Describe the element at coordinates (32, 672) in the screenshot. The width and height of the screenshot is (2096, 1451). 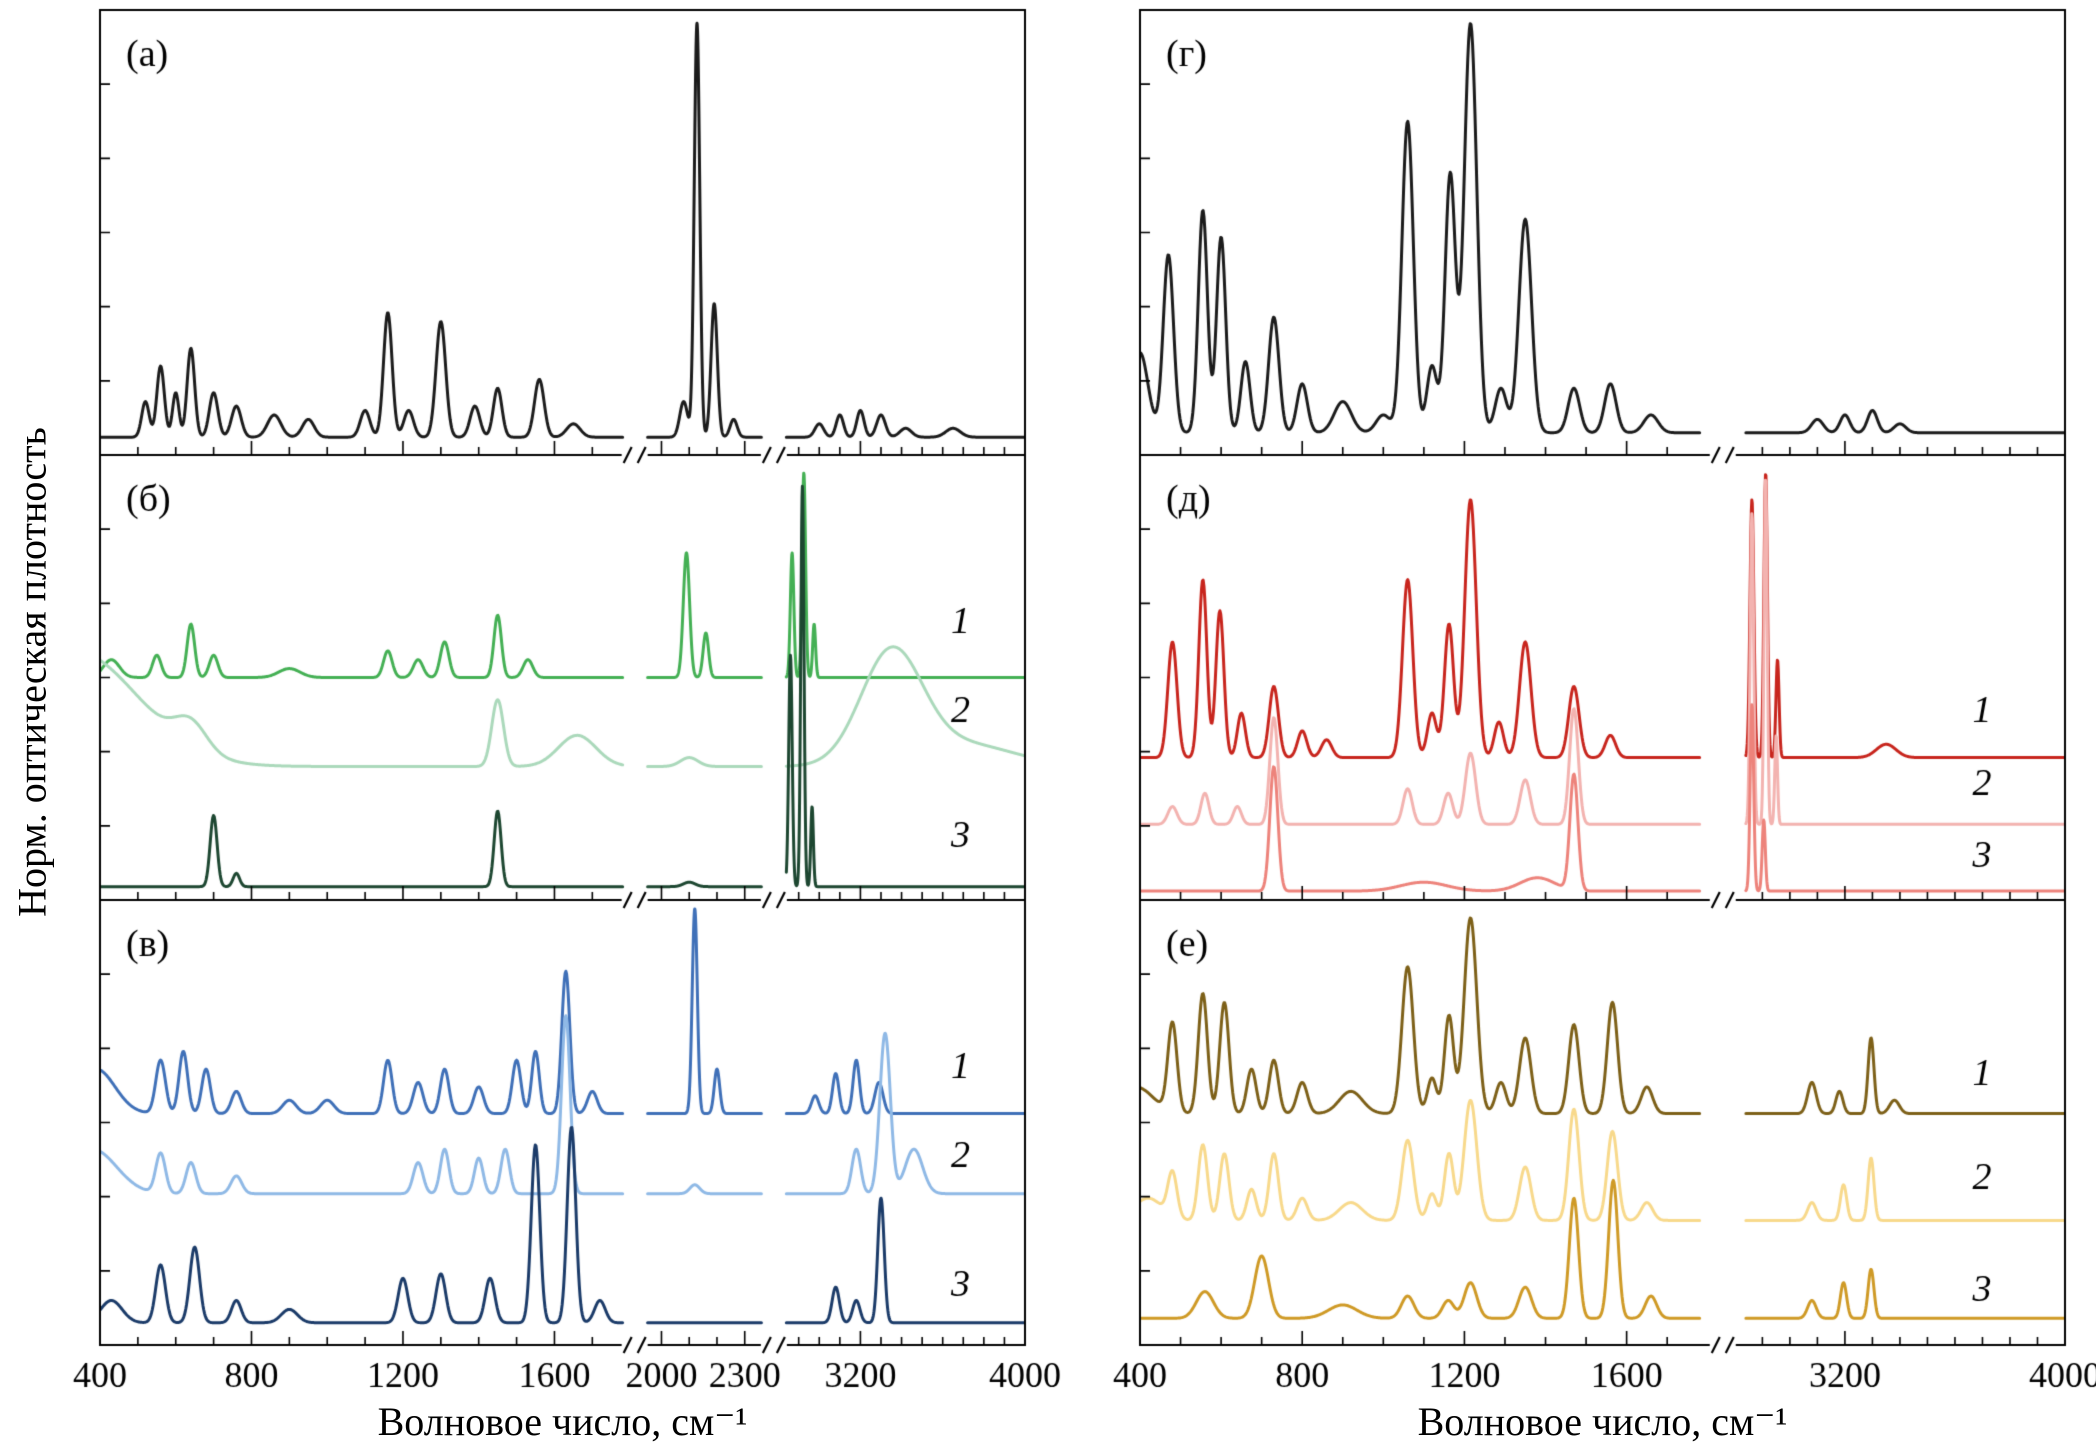
I see `y-axis-label: Норм. оптическая плотность` at that location.